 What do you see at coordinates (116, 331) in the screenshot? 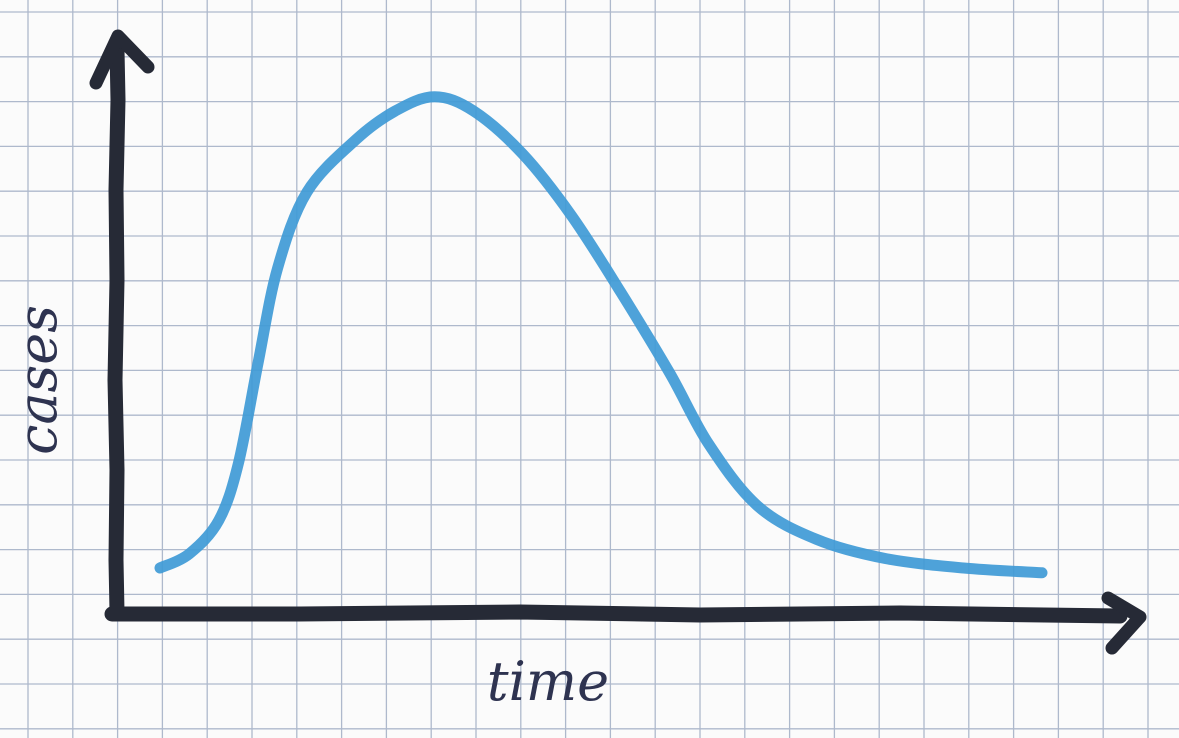
I see `y-axis` at bounding box center [116, 331].